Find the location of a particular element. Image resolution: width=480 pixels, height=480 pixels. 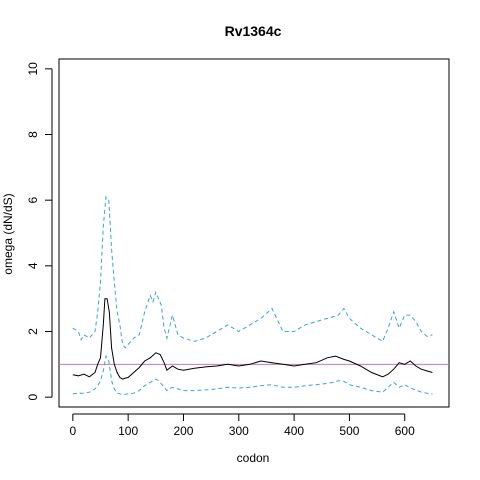

y-axis-title: omega (dN/dS) is located at coordinates (8, 233).